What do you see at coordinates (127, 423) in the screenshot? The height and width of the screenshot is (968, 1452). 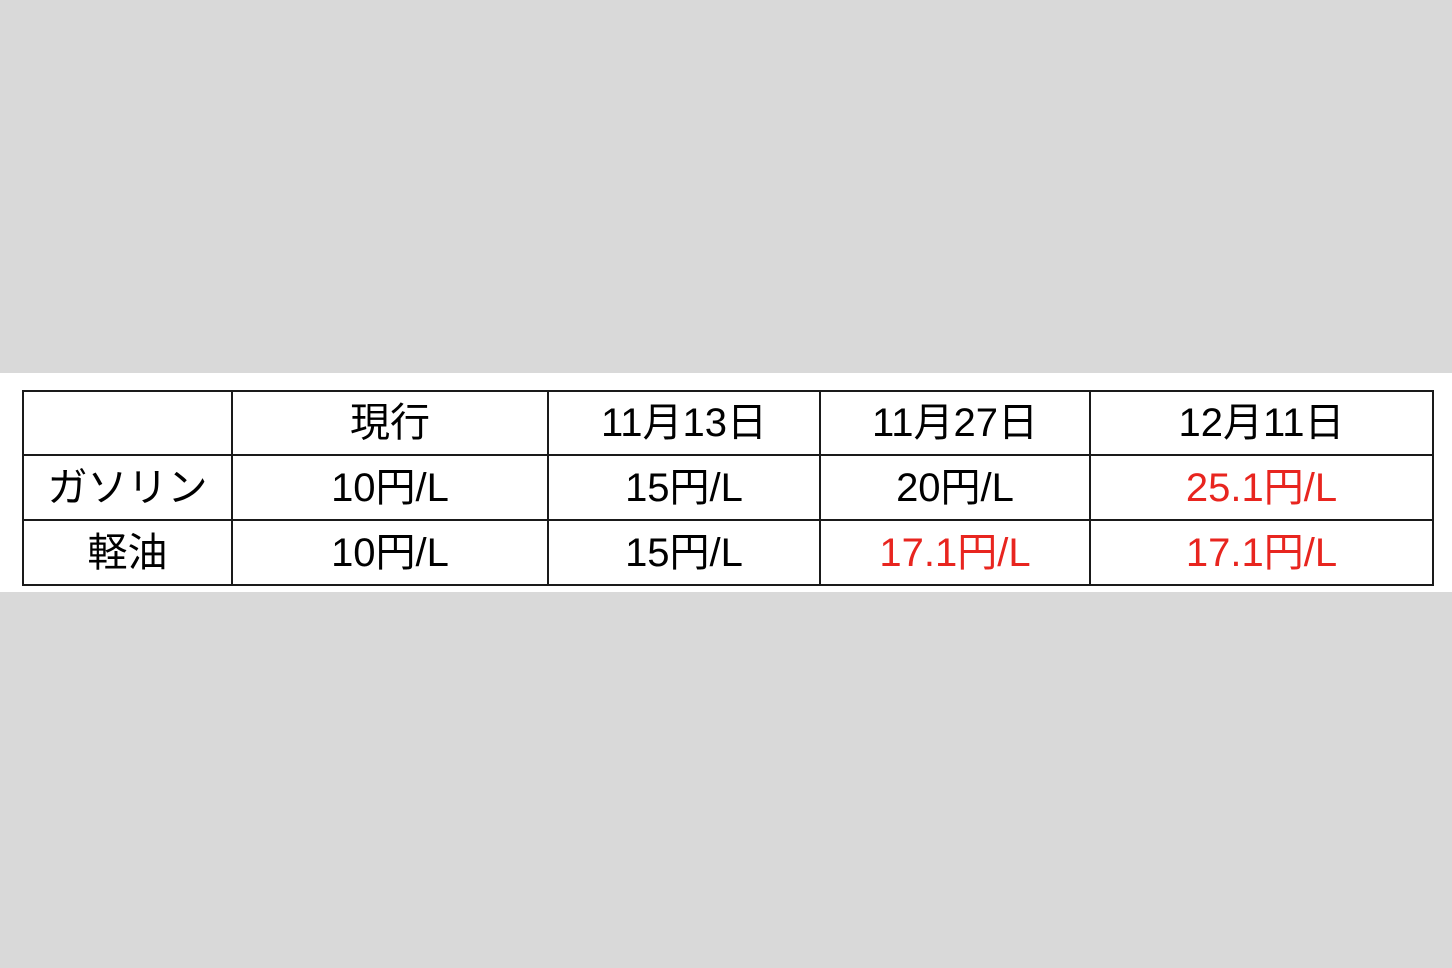 I see `header-cell-corner` at bounding box center [127, 423].